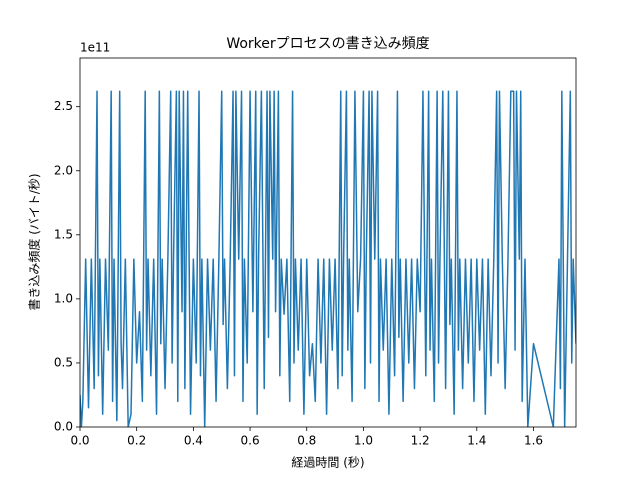 This screenshot has height=480, width=640. I want to click on y-tick-label: 2.5, so click(63, 106).